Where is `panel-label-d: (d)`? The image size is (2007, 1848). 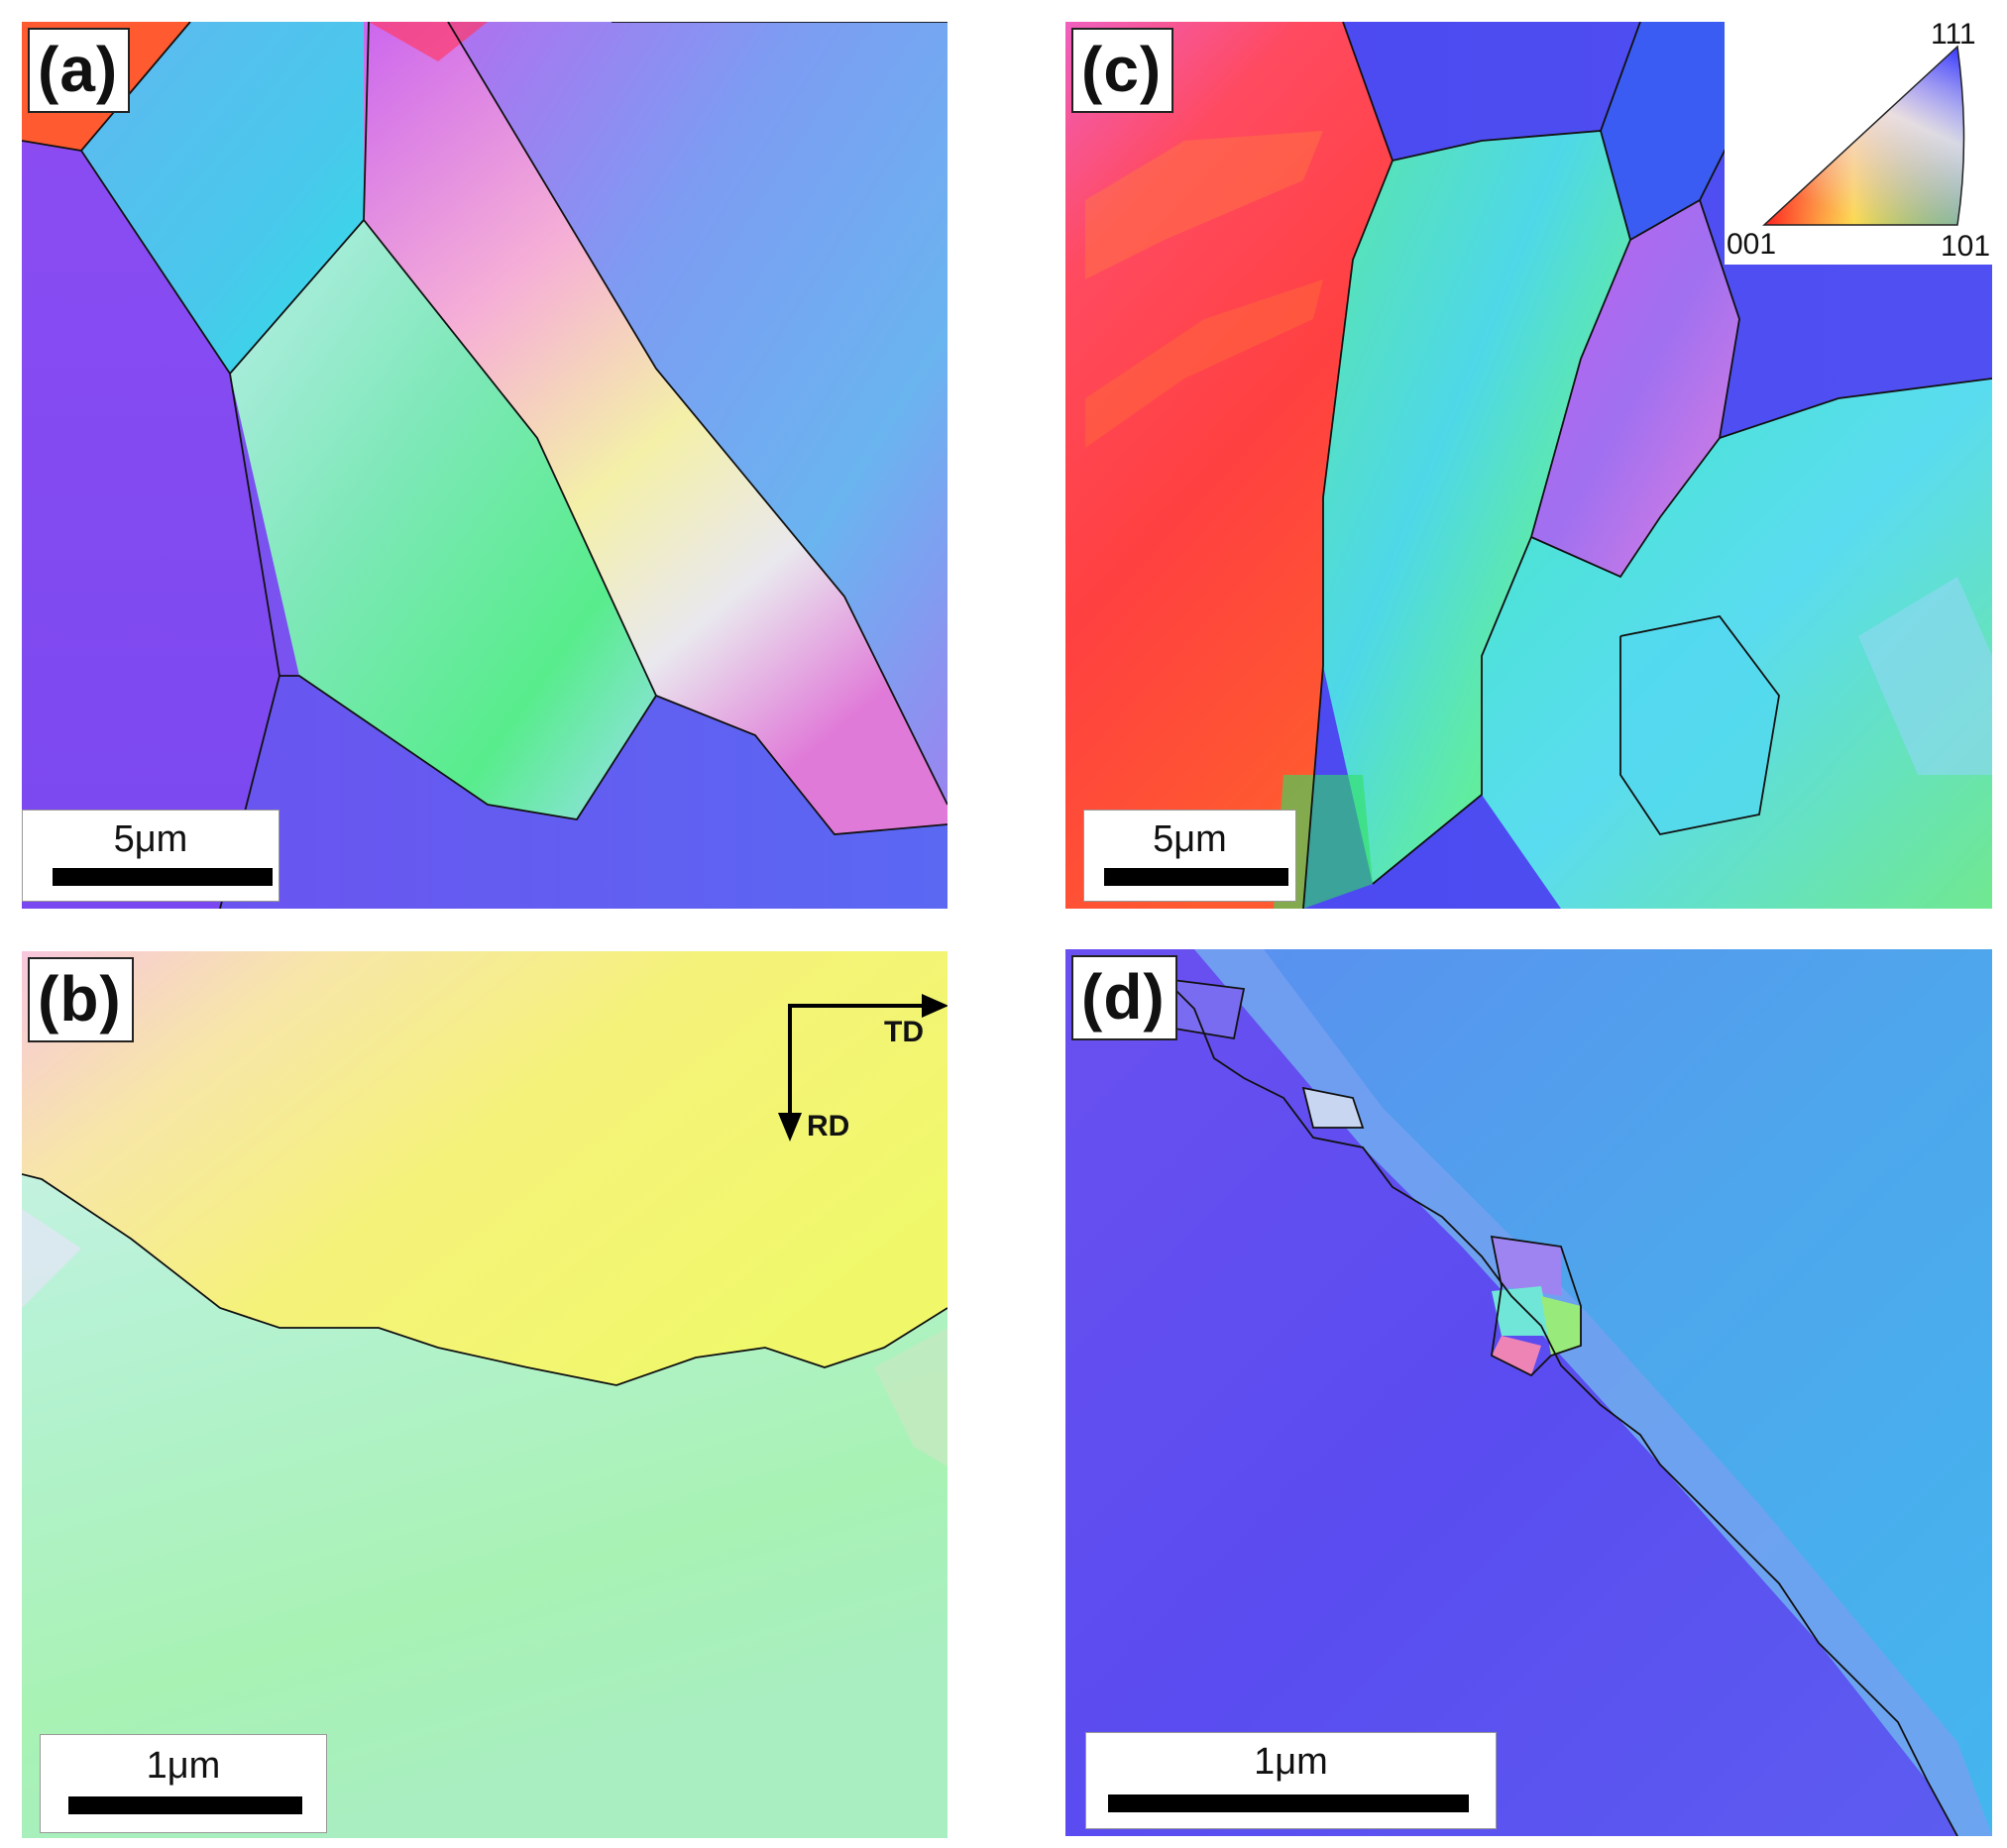
panel-label-d: (d) is located at coordinates (1124, 997).